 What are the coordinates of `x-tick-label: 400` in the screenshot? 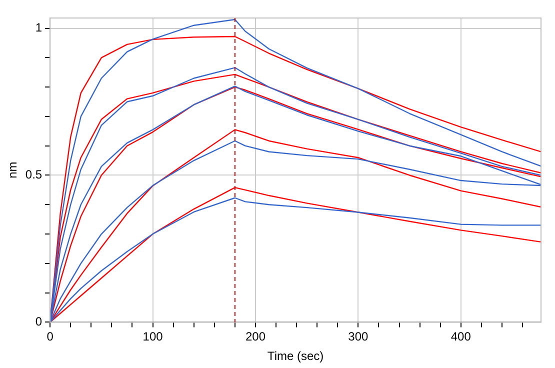 It's located at (461, 337).